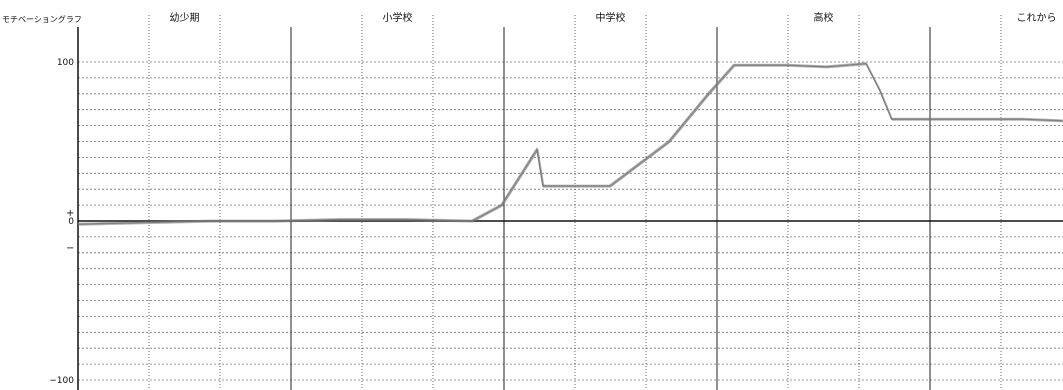  Describe the element at coordinates (61, 381) in the screenshot. I see `y-tick-label: −100` at that location.